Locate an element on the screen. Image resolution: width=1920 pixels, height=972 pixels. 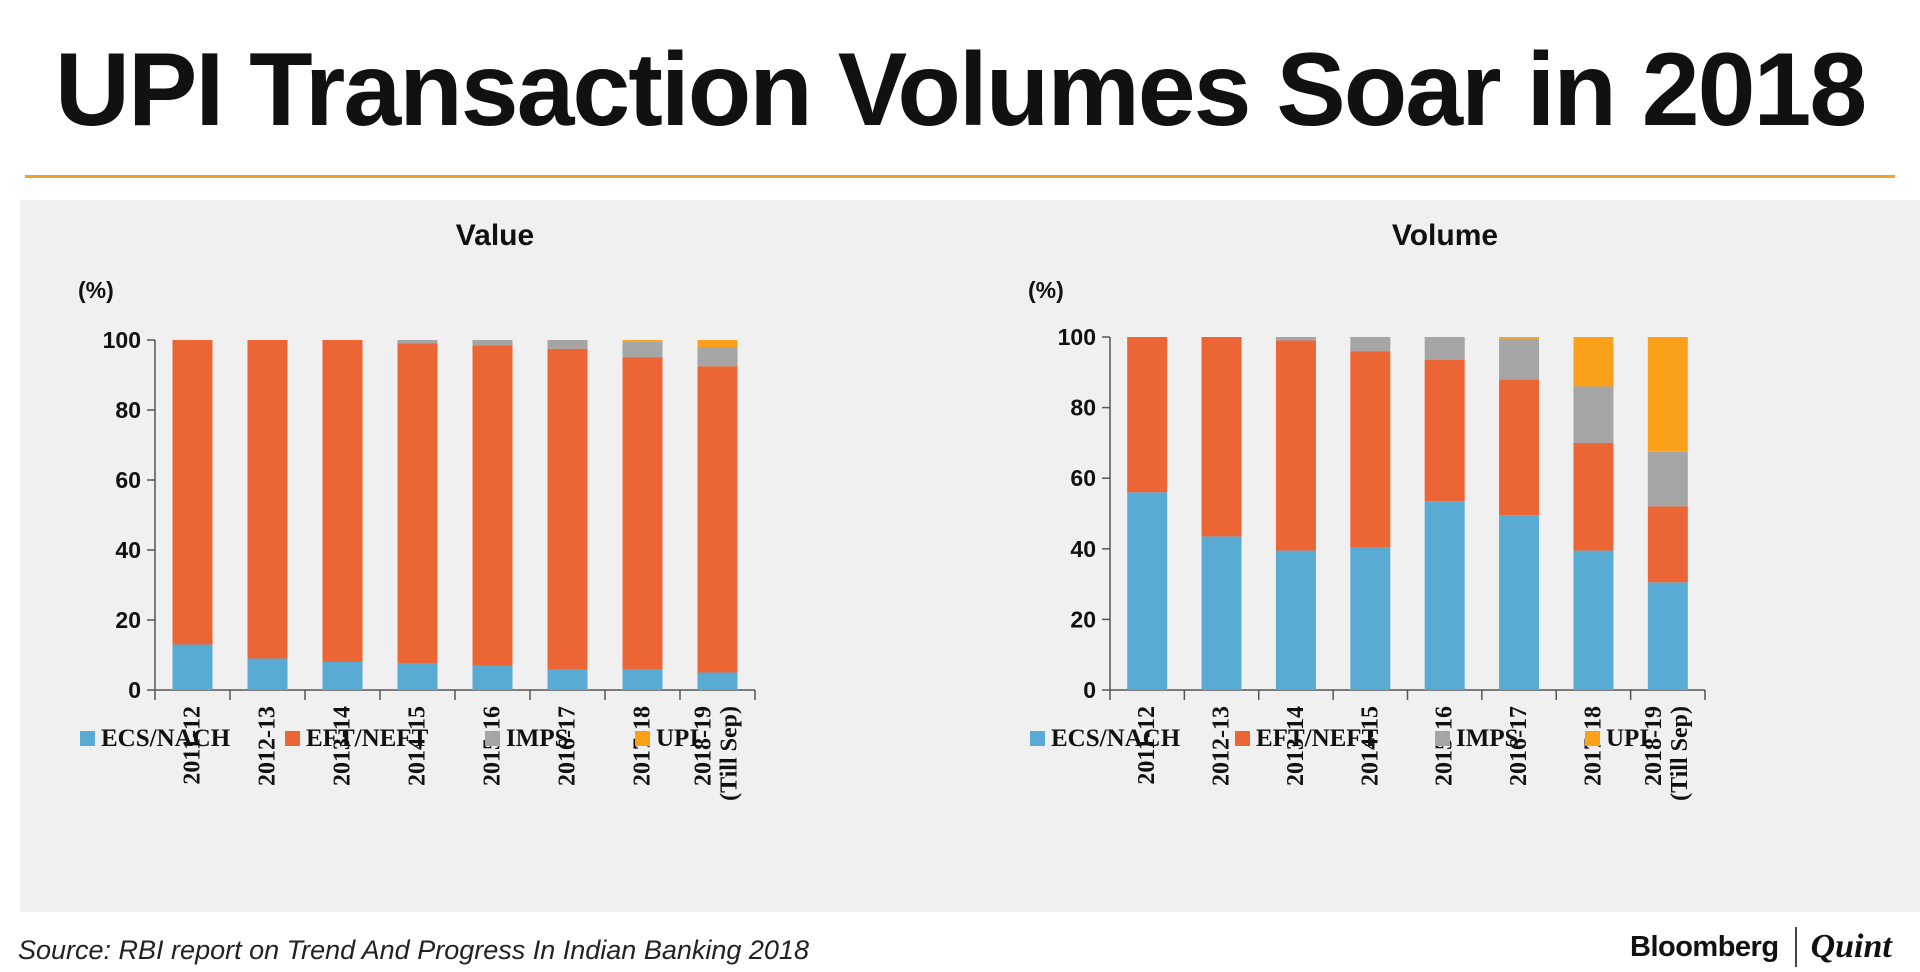
volume-legend-label-eft-neft: EFT/NEFT is located at coordinates (1317, 738).